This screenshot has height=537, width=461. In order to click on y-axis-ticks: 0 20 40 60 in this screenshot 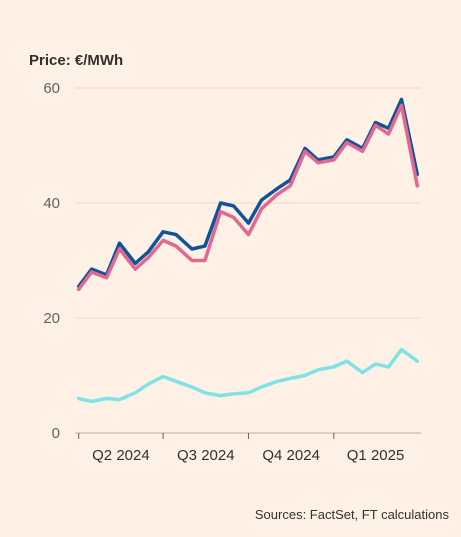, I will do `click(51, 261)`.